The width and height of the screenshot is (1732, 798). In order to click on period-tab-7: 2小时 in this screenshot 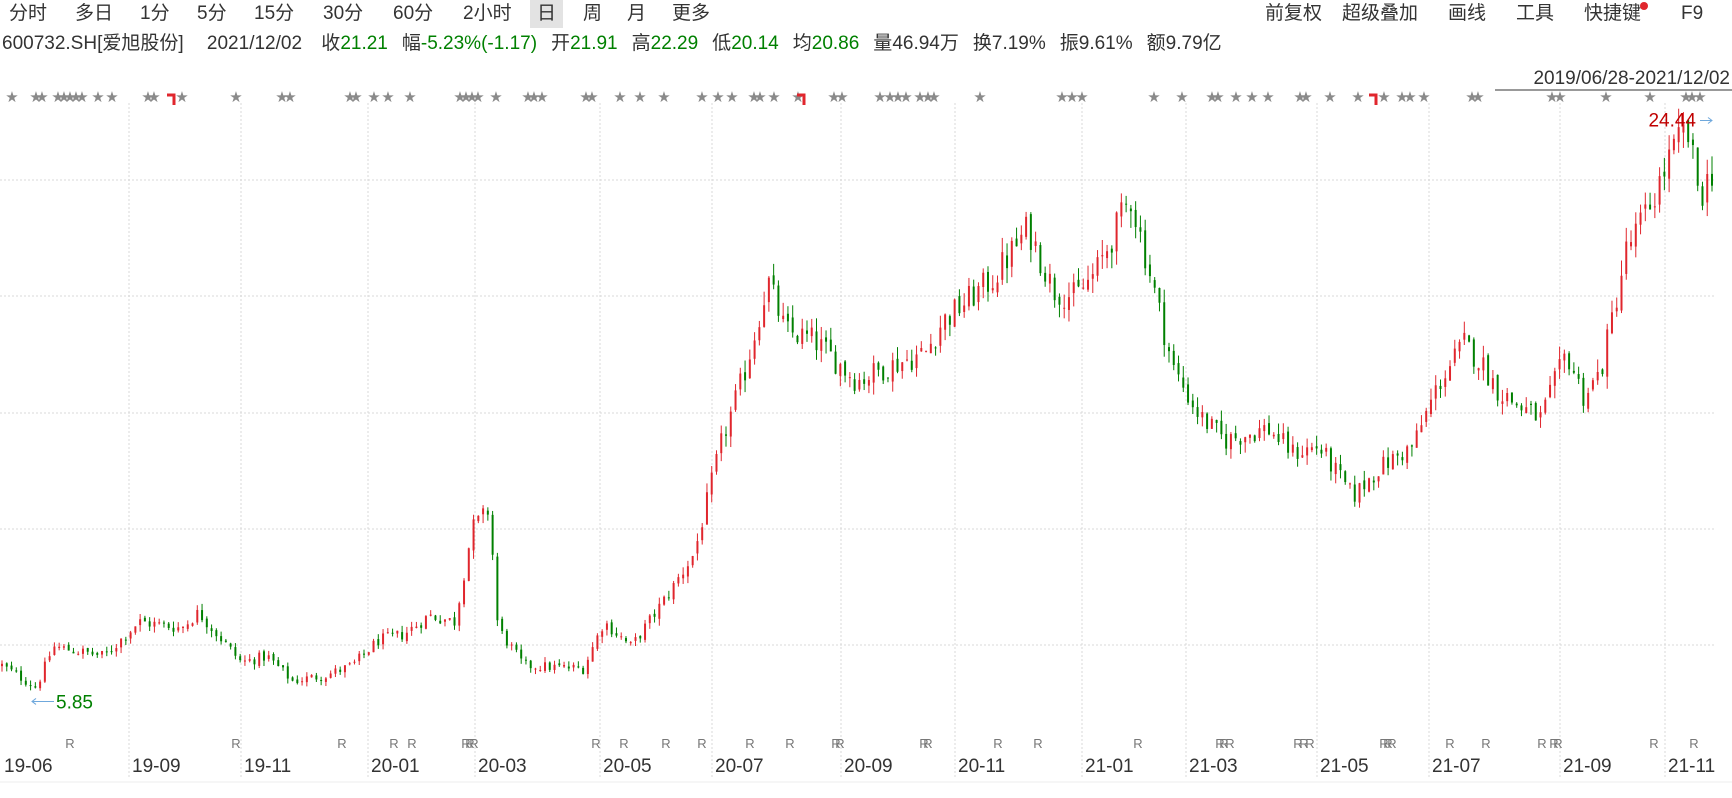, I will do `click(487, 13)`.